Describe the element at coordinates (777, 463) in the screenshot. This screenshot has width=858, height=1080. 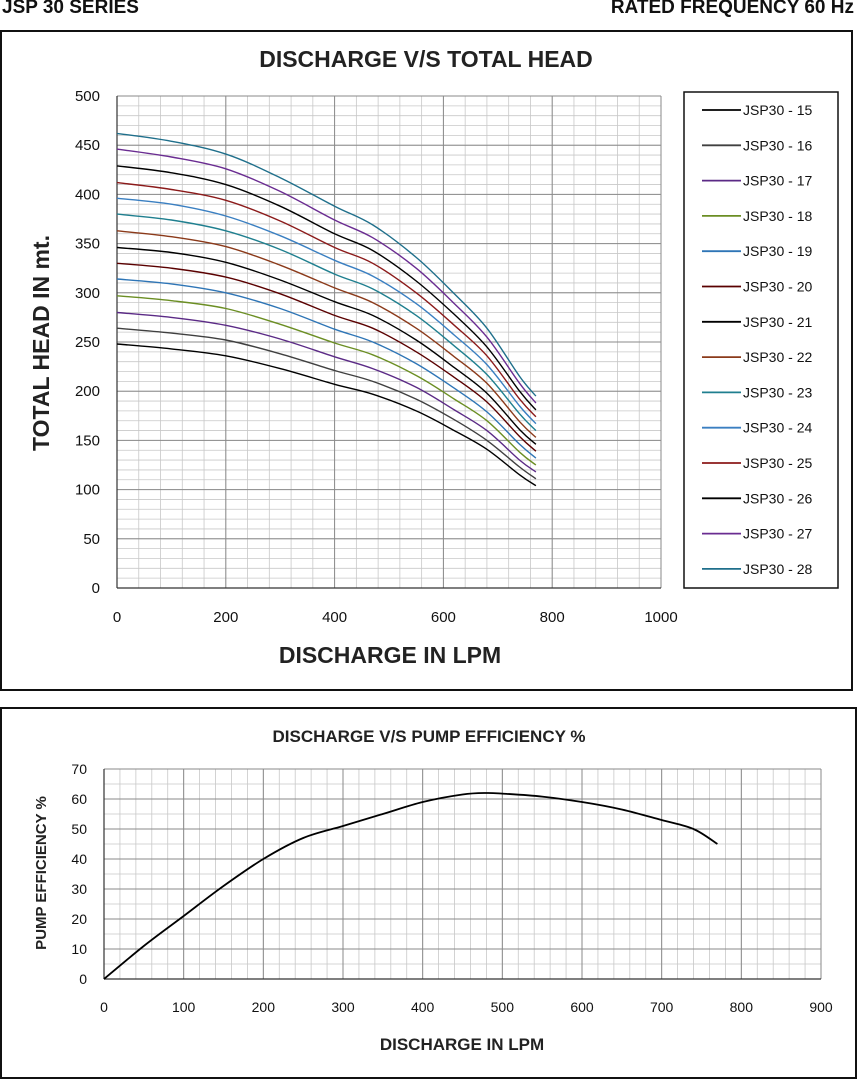
I see `legend-label: JSP30 - 25` at that location.